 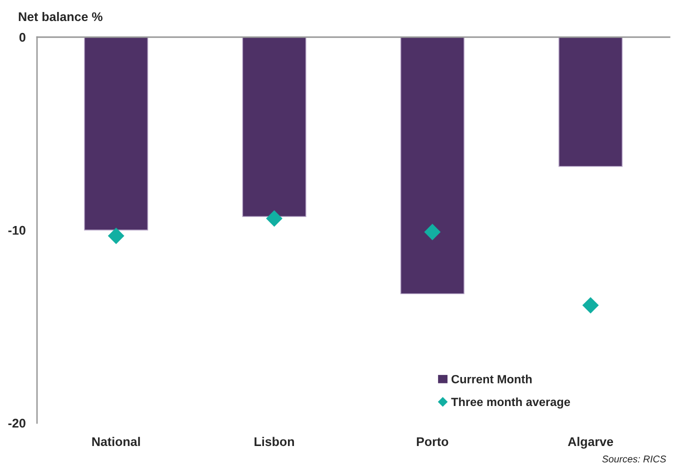 What do you see at coordinates (510, 403) in the screenshot?
I see `legend-label: Three month average` at bounding box center [510, 403].